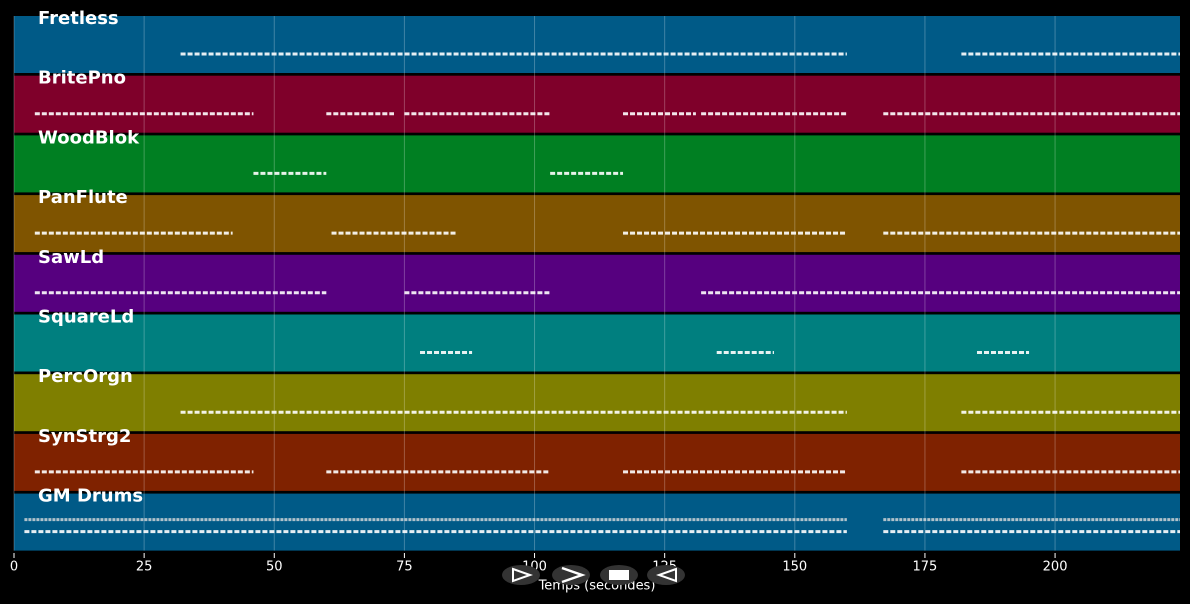 The height and width of the screenshot is (604, 1190). I want to click on track-name: PercOrgn, so click(85, 376).